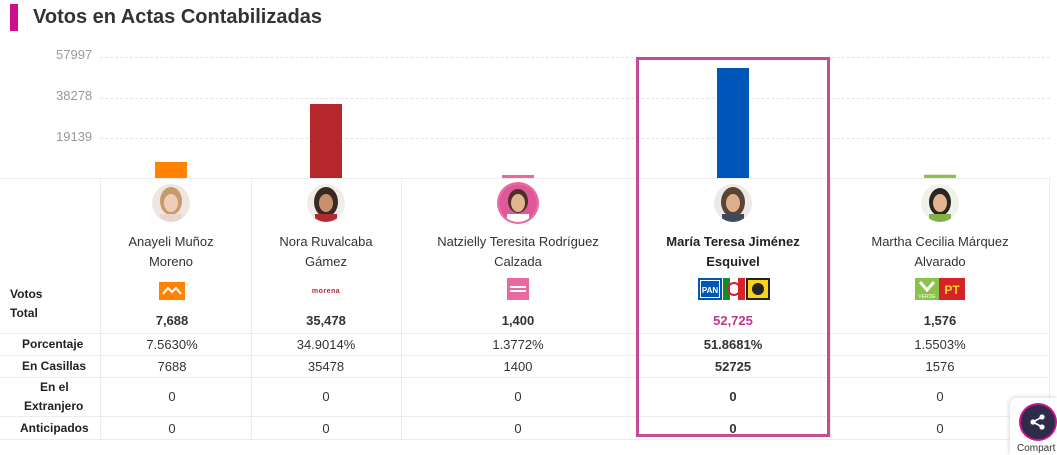 Image resolution: width=1057 pixels, height=455 pixels. What do you see at coordinates (518, 261) in the screenshot?
I see `candidate-name: Calzada` at bounding box center [518, 261].